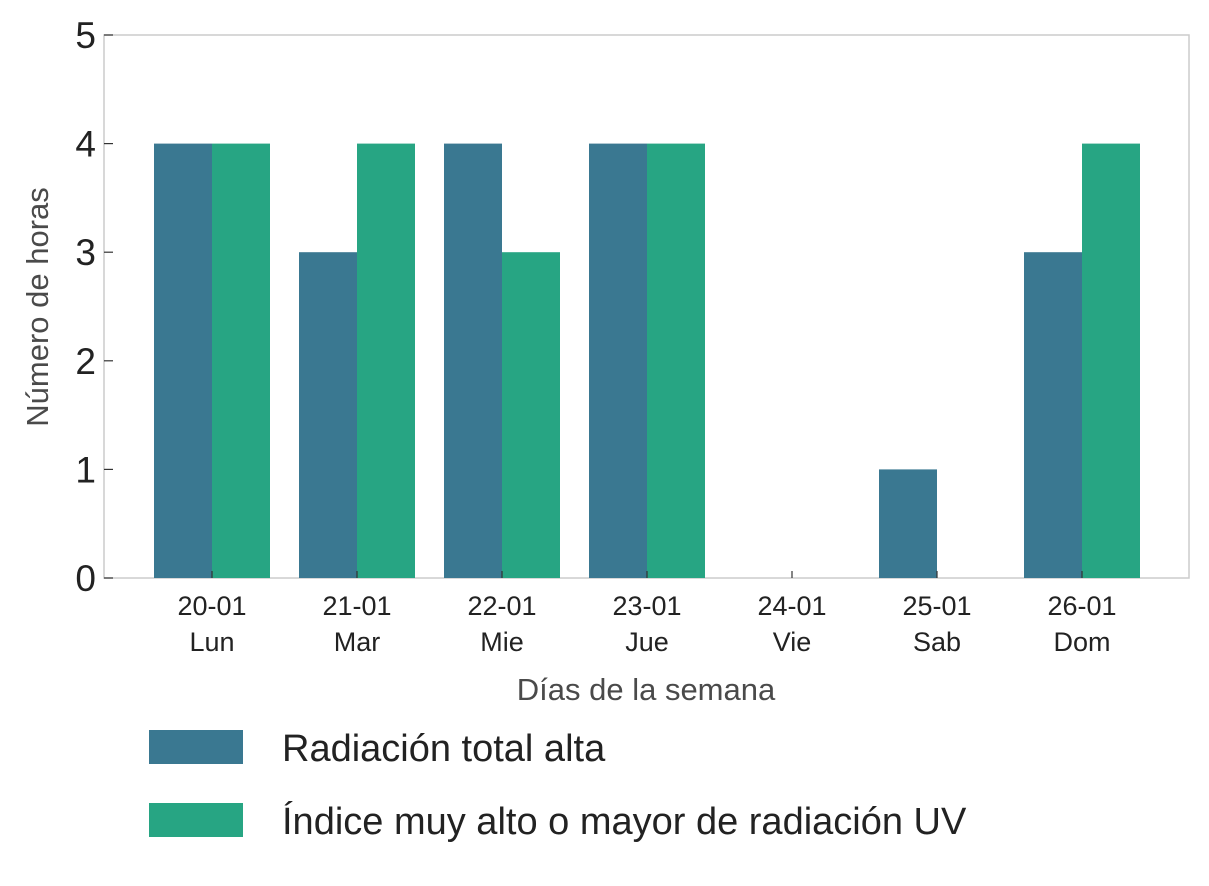 Image resolution: width=1209 pixels, height=886 pixels. What do you see at coordinates (937, 642) in the screenshot?
I see `x-tick-label-day: Sab` at bounding box center [937, 642].